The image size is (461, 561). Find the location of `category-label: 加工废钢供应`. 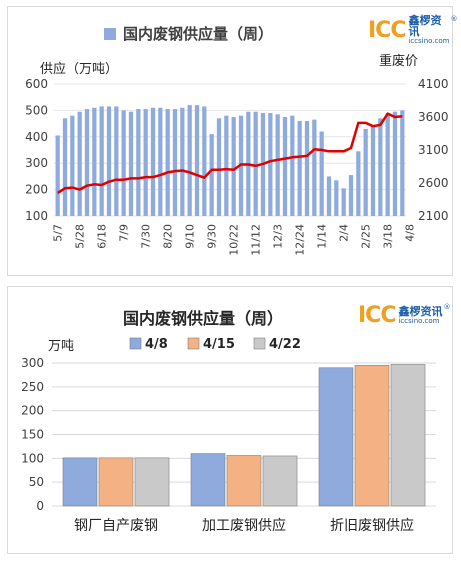

category-label: 加工废钢供应 is located at coordinates (244, 525).